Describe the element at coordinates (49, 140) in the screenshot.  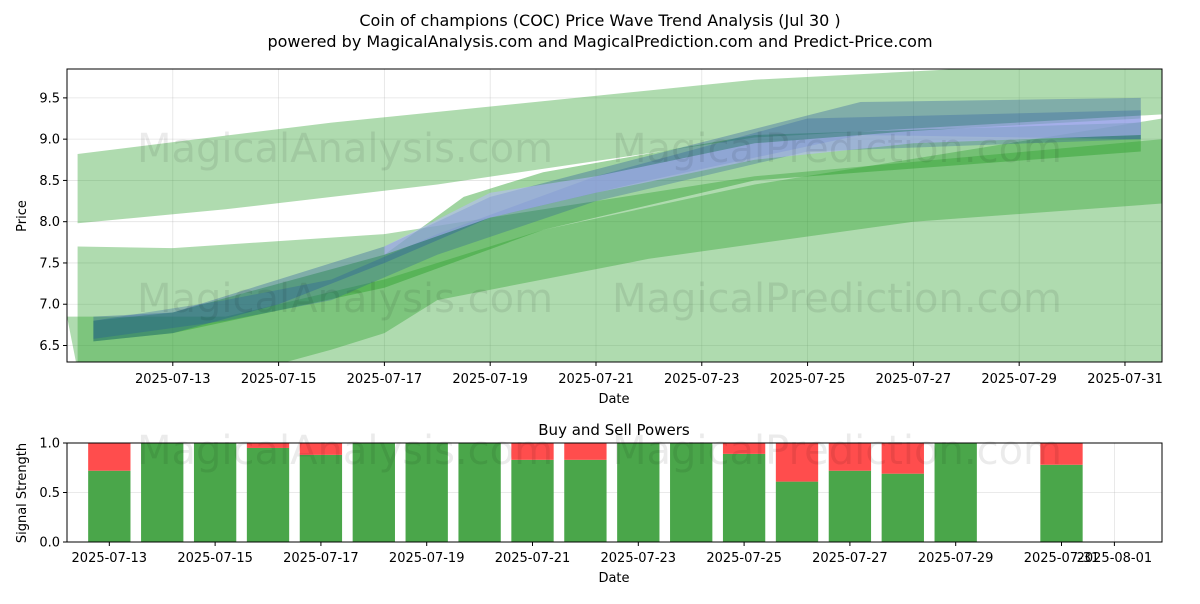
I see `price-y-tick-label: 9.0` at that location.